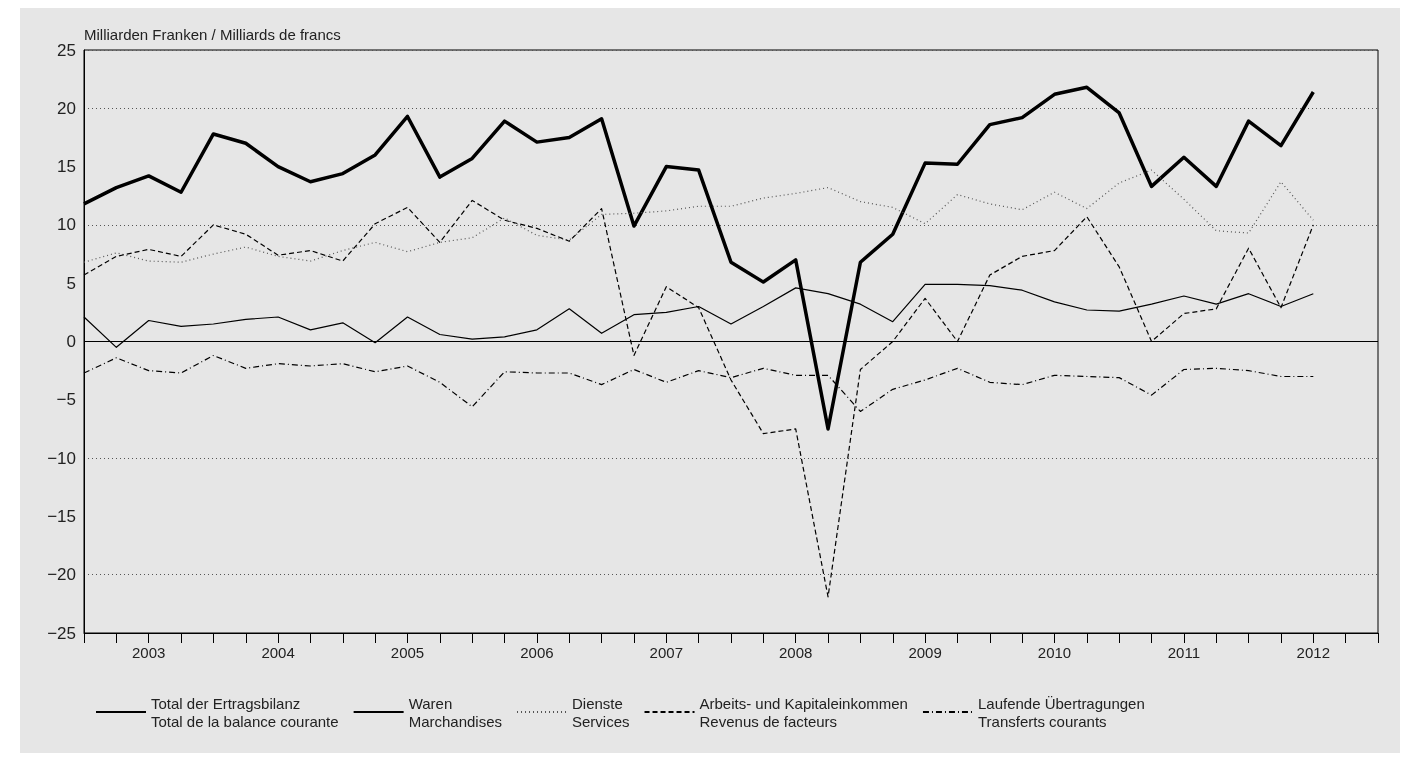 The image size is (1413, 760). What do you see at coordinates (803, 712) in the screenshot?
I see `legend-label: Arbeits- und Kapitaleinkommen Revenus de facteurs` at bounding box center [803, 712].